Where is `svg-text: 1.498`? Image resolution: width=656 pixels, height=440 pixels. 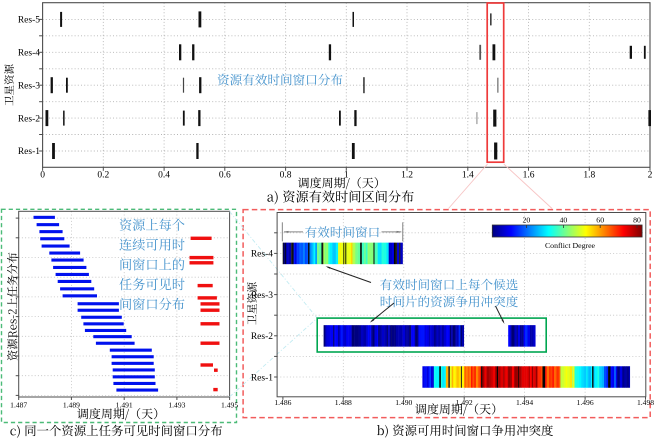 svg-text: 1.498 is located at coordinates (645, 402).